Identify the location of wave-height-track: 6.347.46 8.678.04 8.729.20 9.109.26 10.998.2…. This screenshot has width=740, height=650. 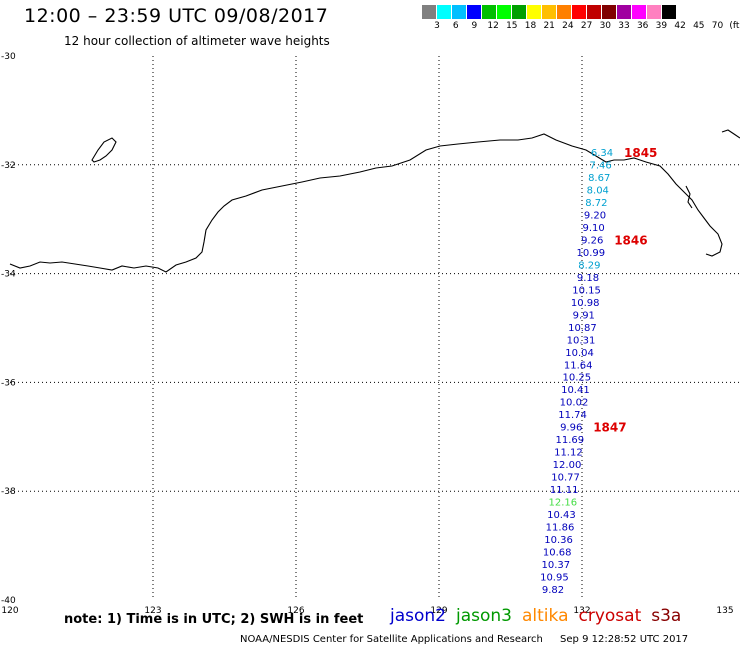
(576, 372).